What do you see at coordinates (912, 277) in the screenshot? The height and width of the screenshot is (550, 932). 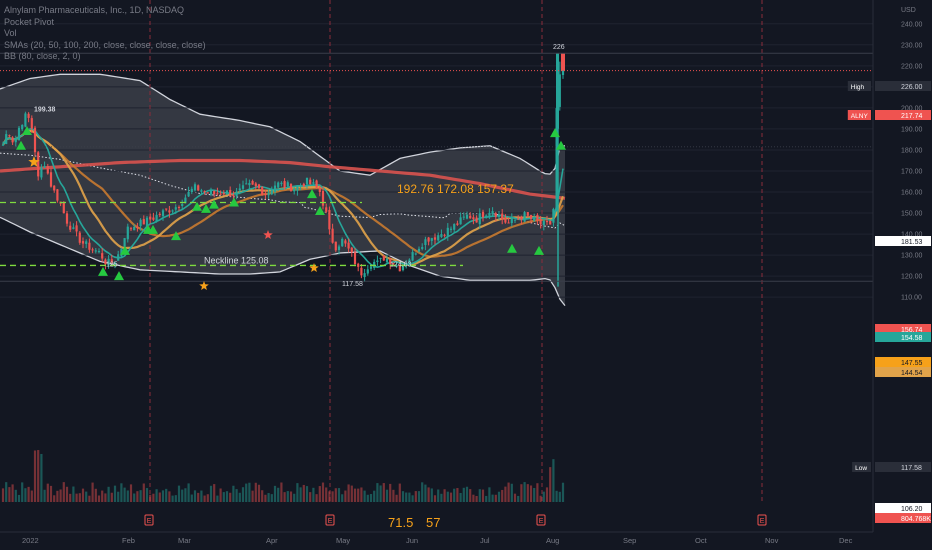 I see `y-tick-label: 120.00` at bounding box center [912, 277].